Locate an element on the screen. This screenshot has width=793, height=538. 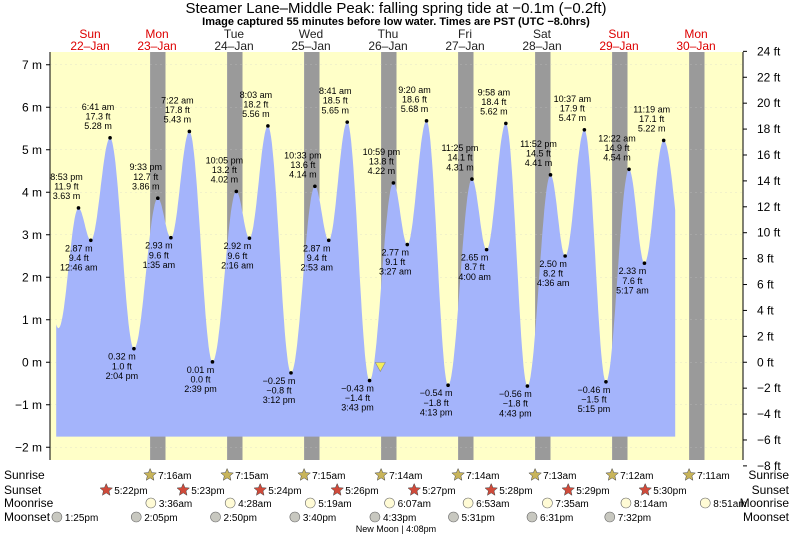
moonset-time: 1:25pm is located at coordinates (81, 518).